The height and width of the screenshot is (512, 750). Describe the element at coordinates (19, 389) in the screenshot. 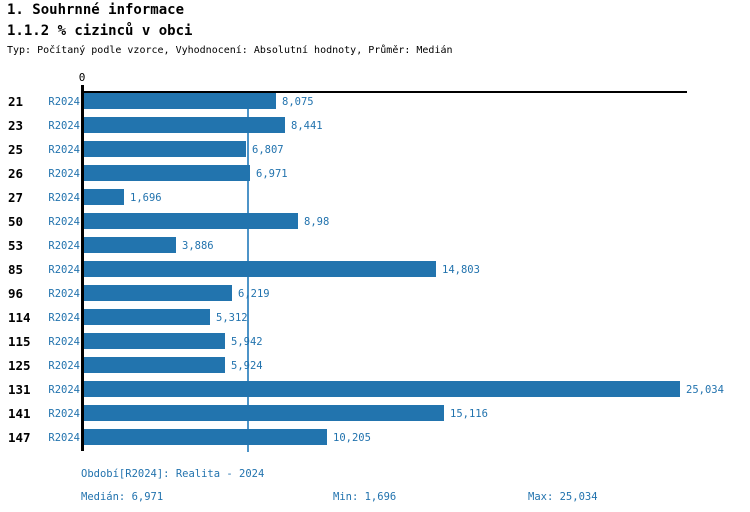

I see `row-category-label: 131` at that location.